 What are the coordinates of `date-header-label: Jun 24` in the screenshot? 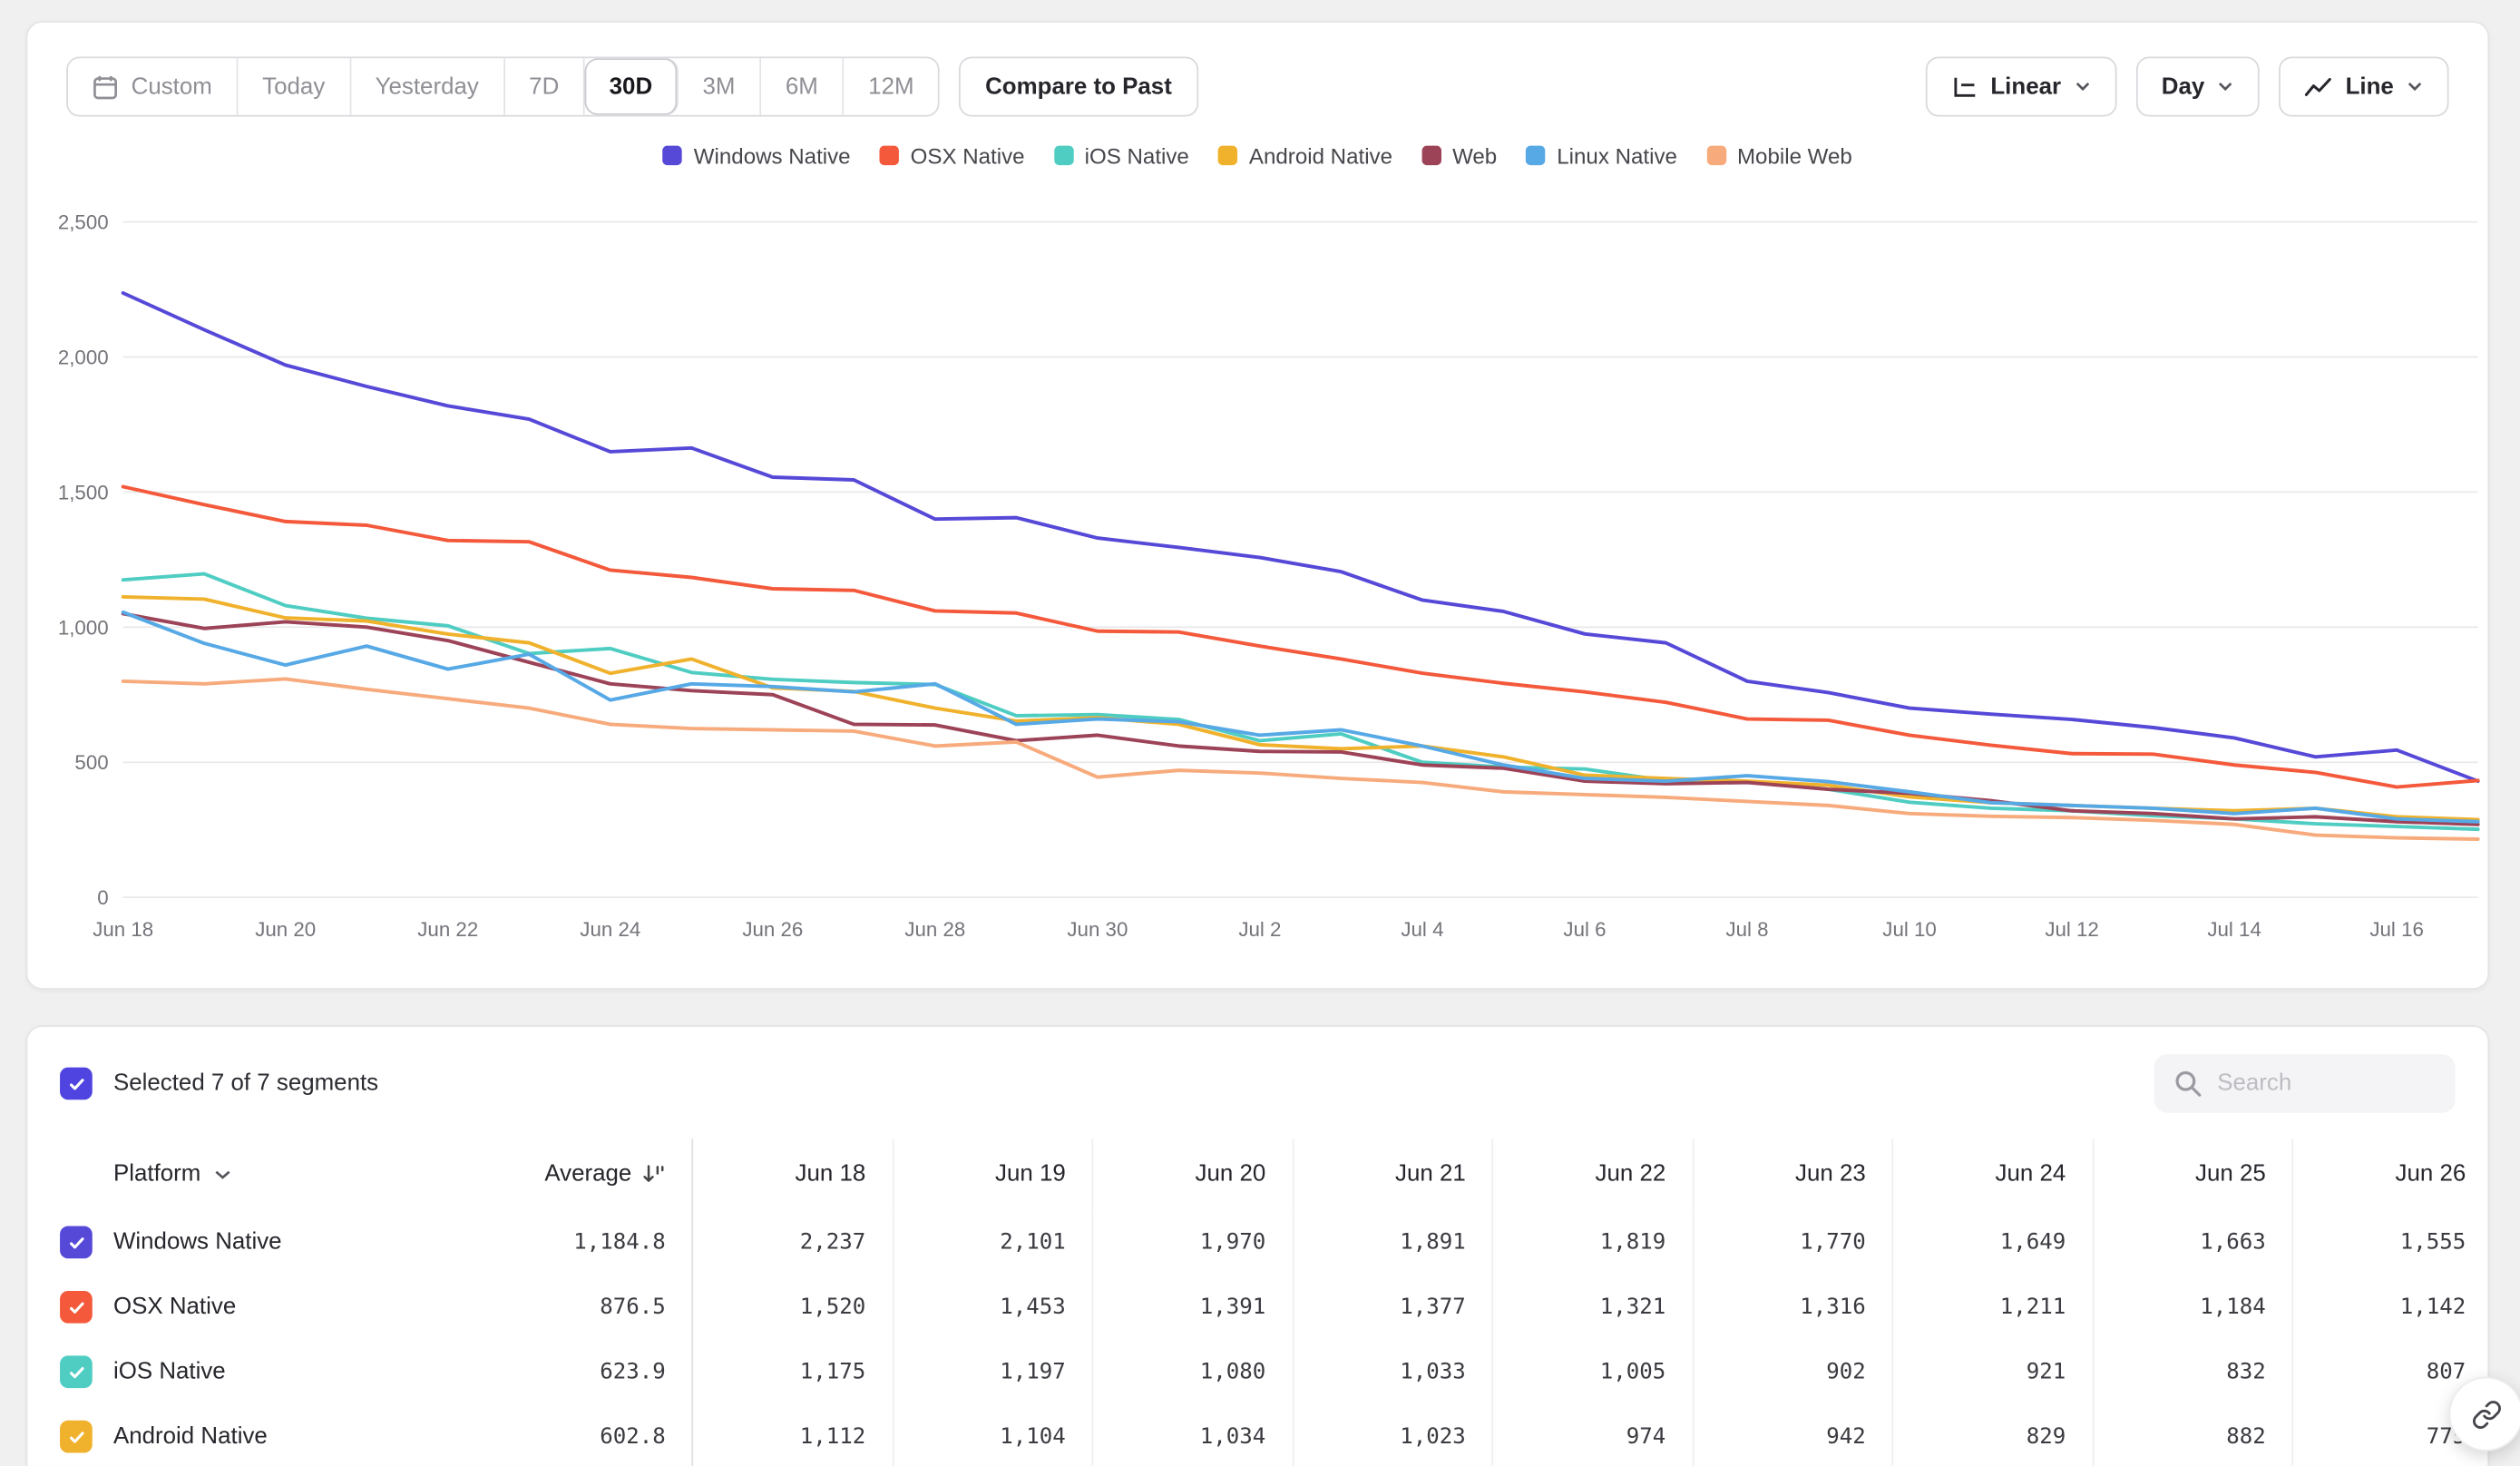 It's located at (2031, 1174).